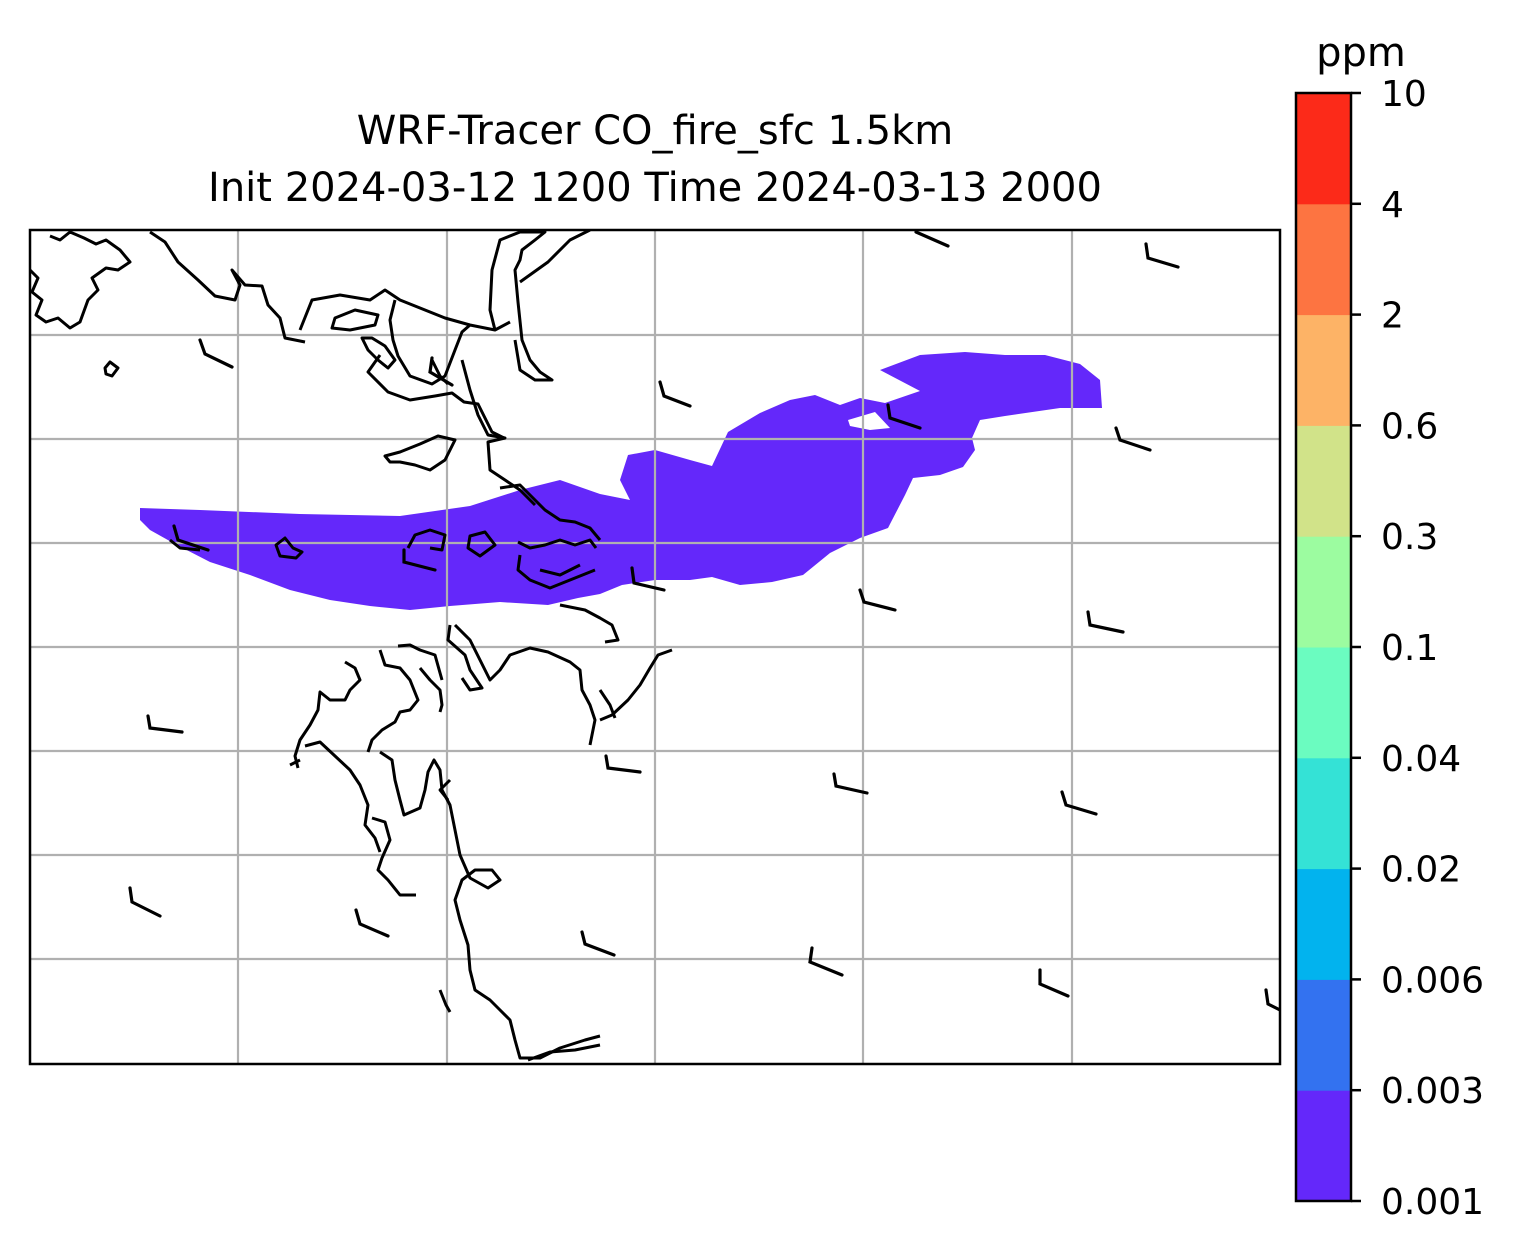  What do you see at coordinates (1432, 1202) in the screenshot?
I see `colorbar-tick-label: 0.001` at bounding box center [1432, 1202].